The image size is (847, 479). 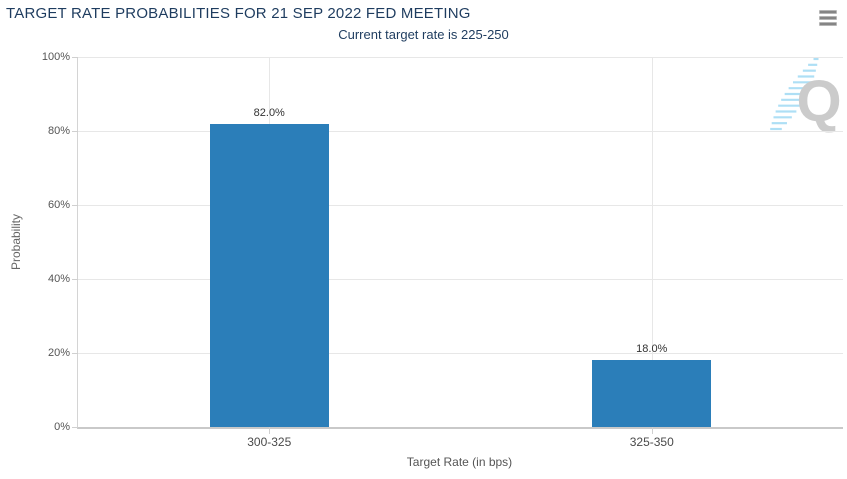 I want to click on watermark-letter: Q, so click(x=818, y=101).